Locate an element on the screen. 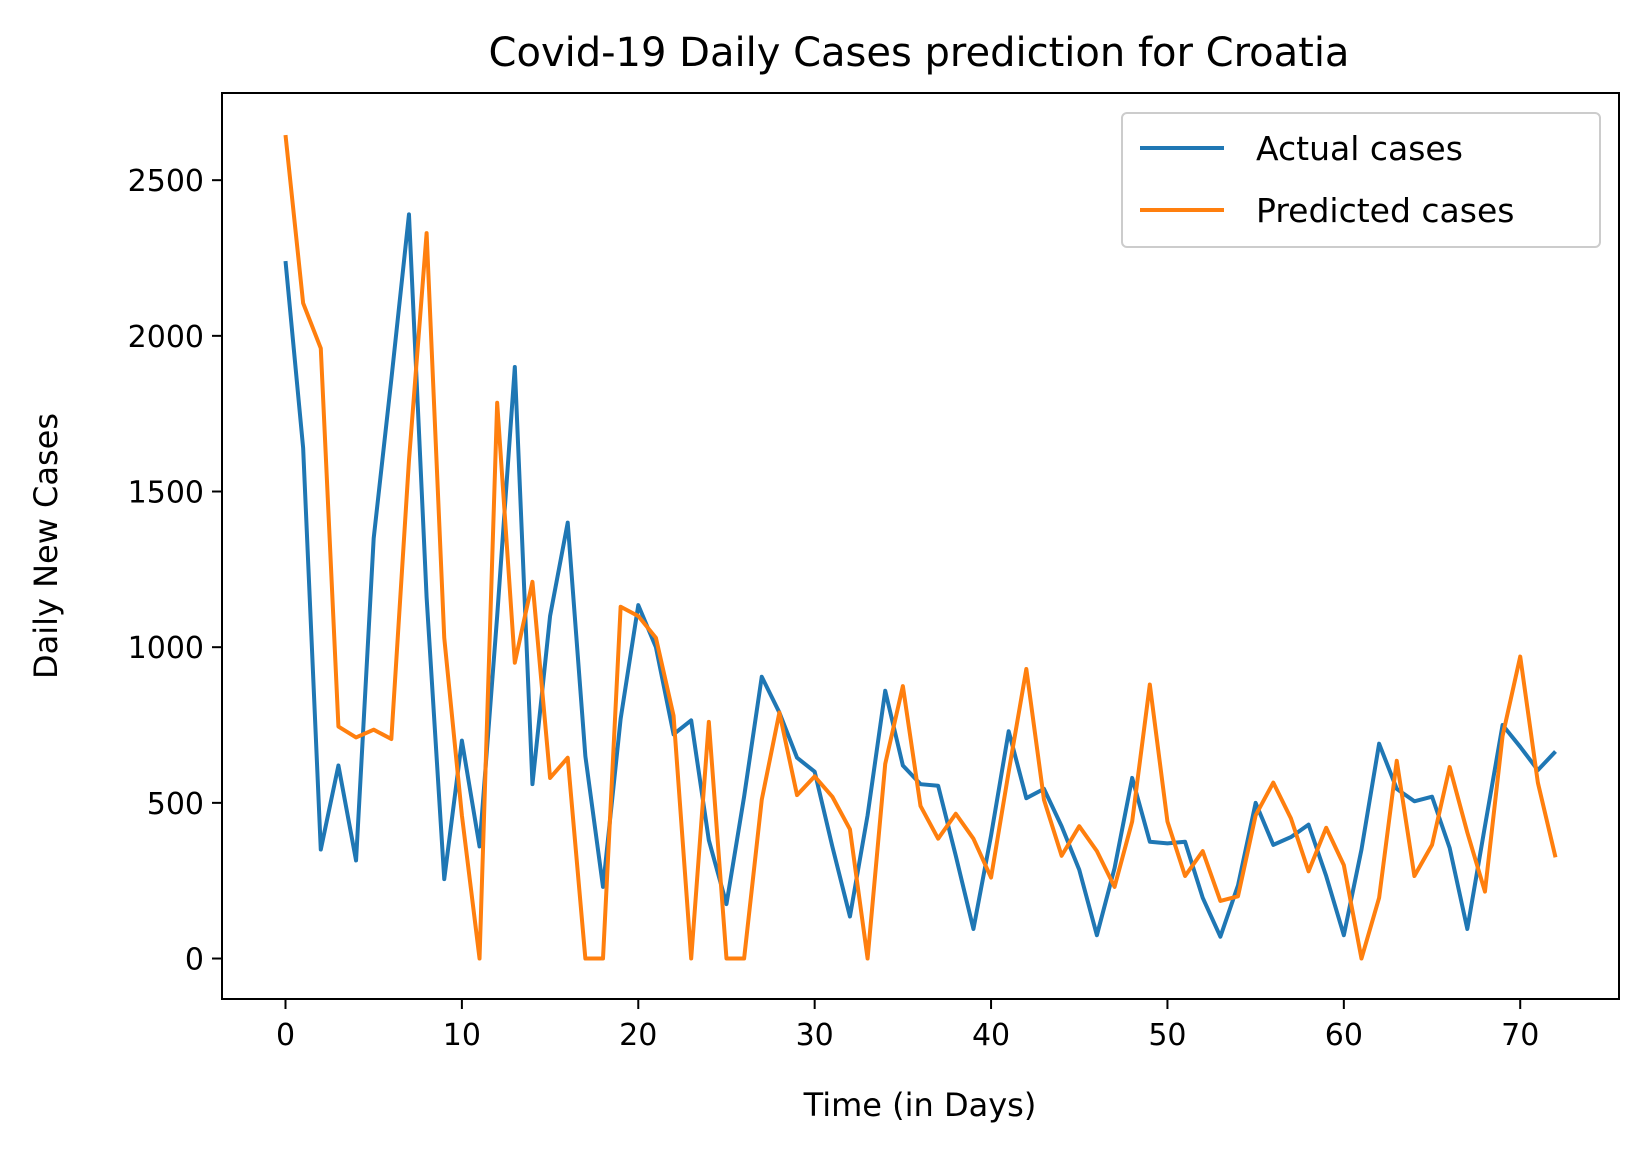  y-axis-label: Daily New Cases is located at coordinates (46, 546).